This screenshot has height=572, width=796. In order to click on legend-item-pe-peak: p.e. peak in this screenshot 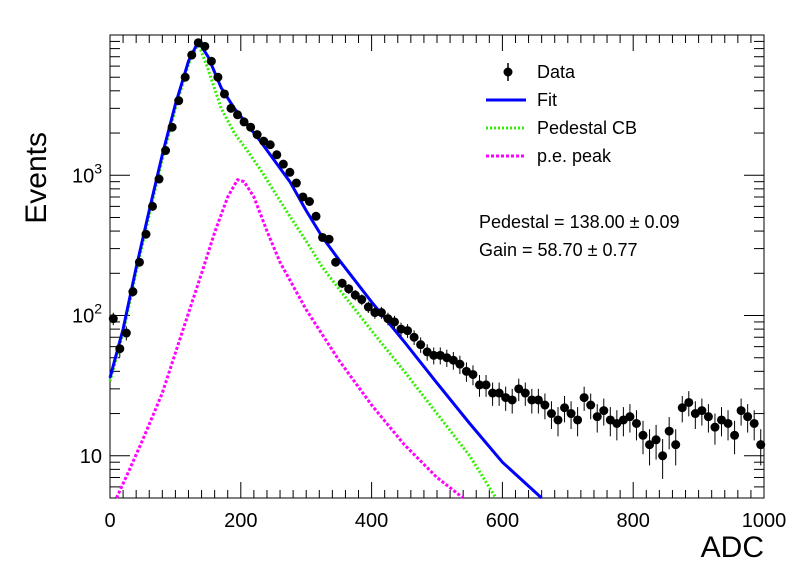, I will do `click(549, 156)`.